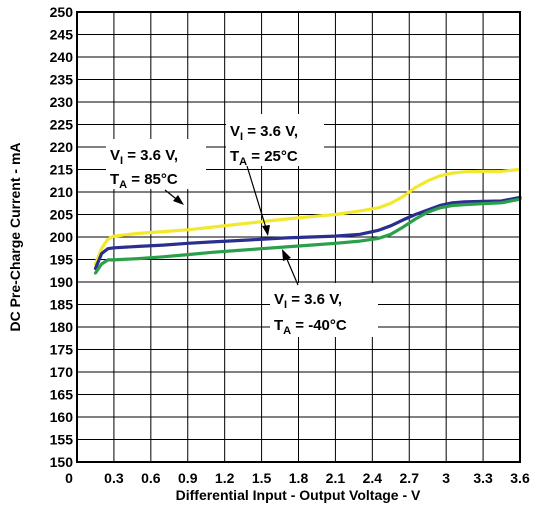 This screenshot has height=509, width=539. What do you see at coordinates (275, 175) in the screenshot?
I see `annotation-25c: VI = 3.6 V, TA = 25°C` at bounding box center [275, 175].